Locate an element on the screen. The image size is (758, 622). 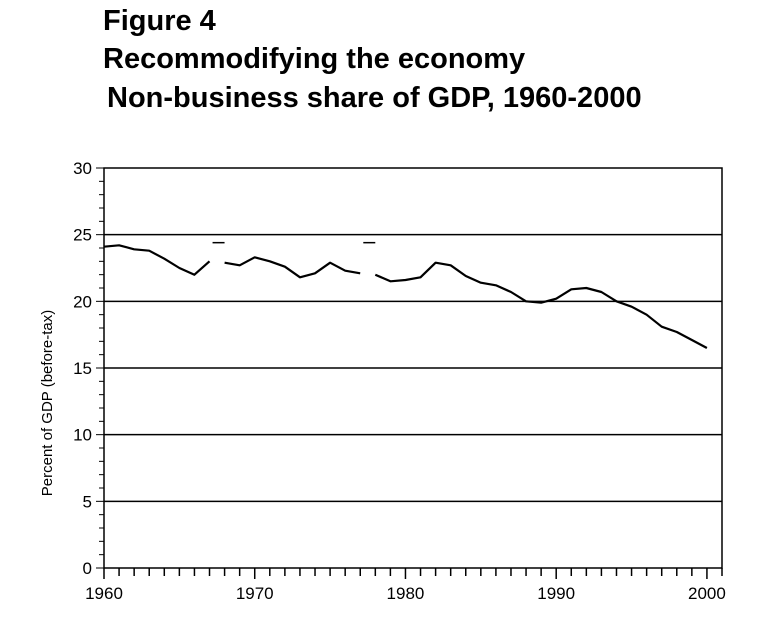
chart-title: Recommodifying the economy is located at coordinates (314, 59).